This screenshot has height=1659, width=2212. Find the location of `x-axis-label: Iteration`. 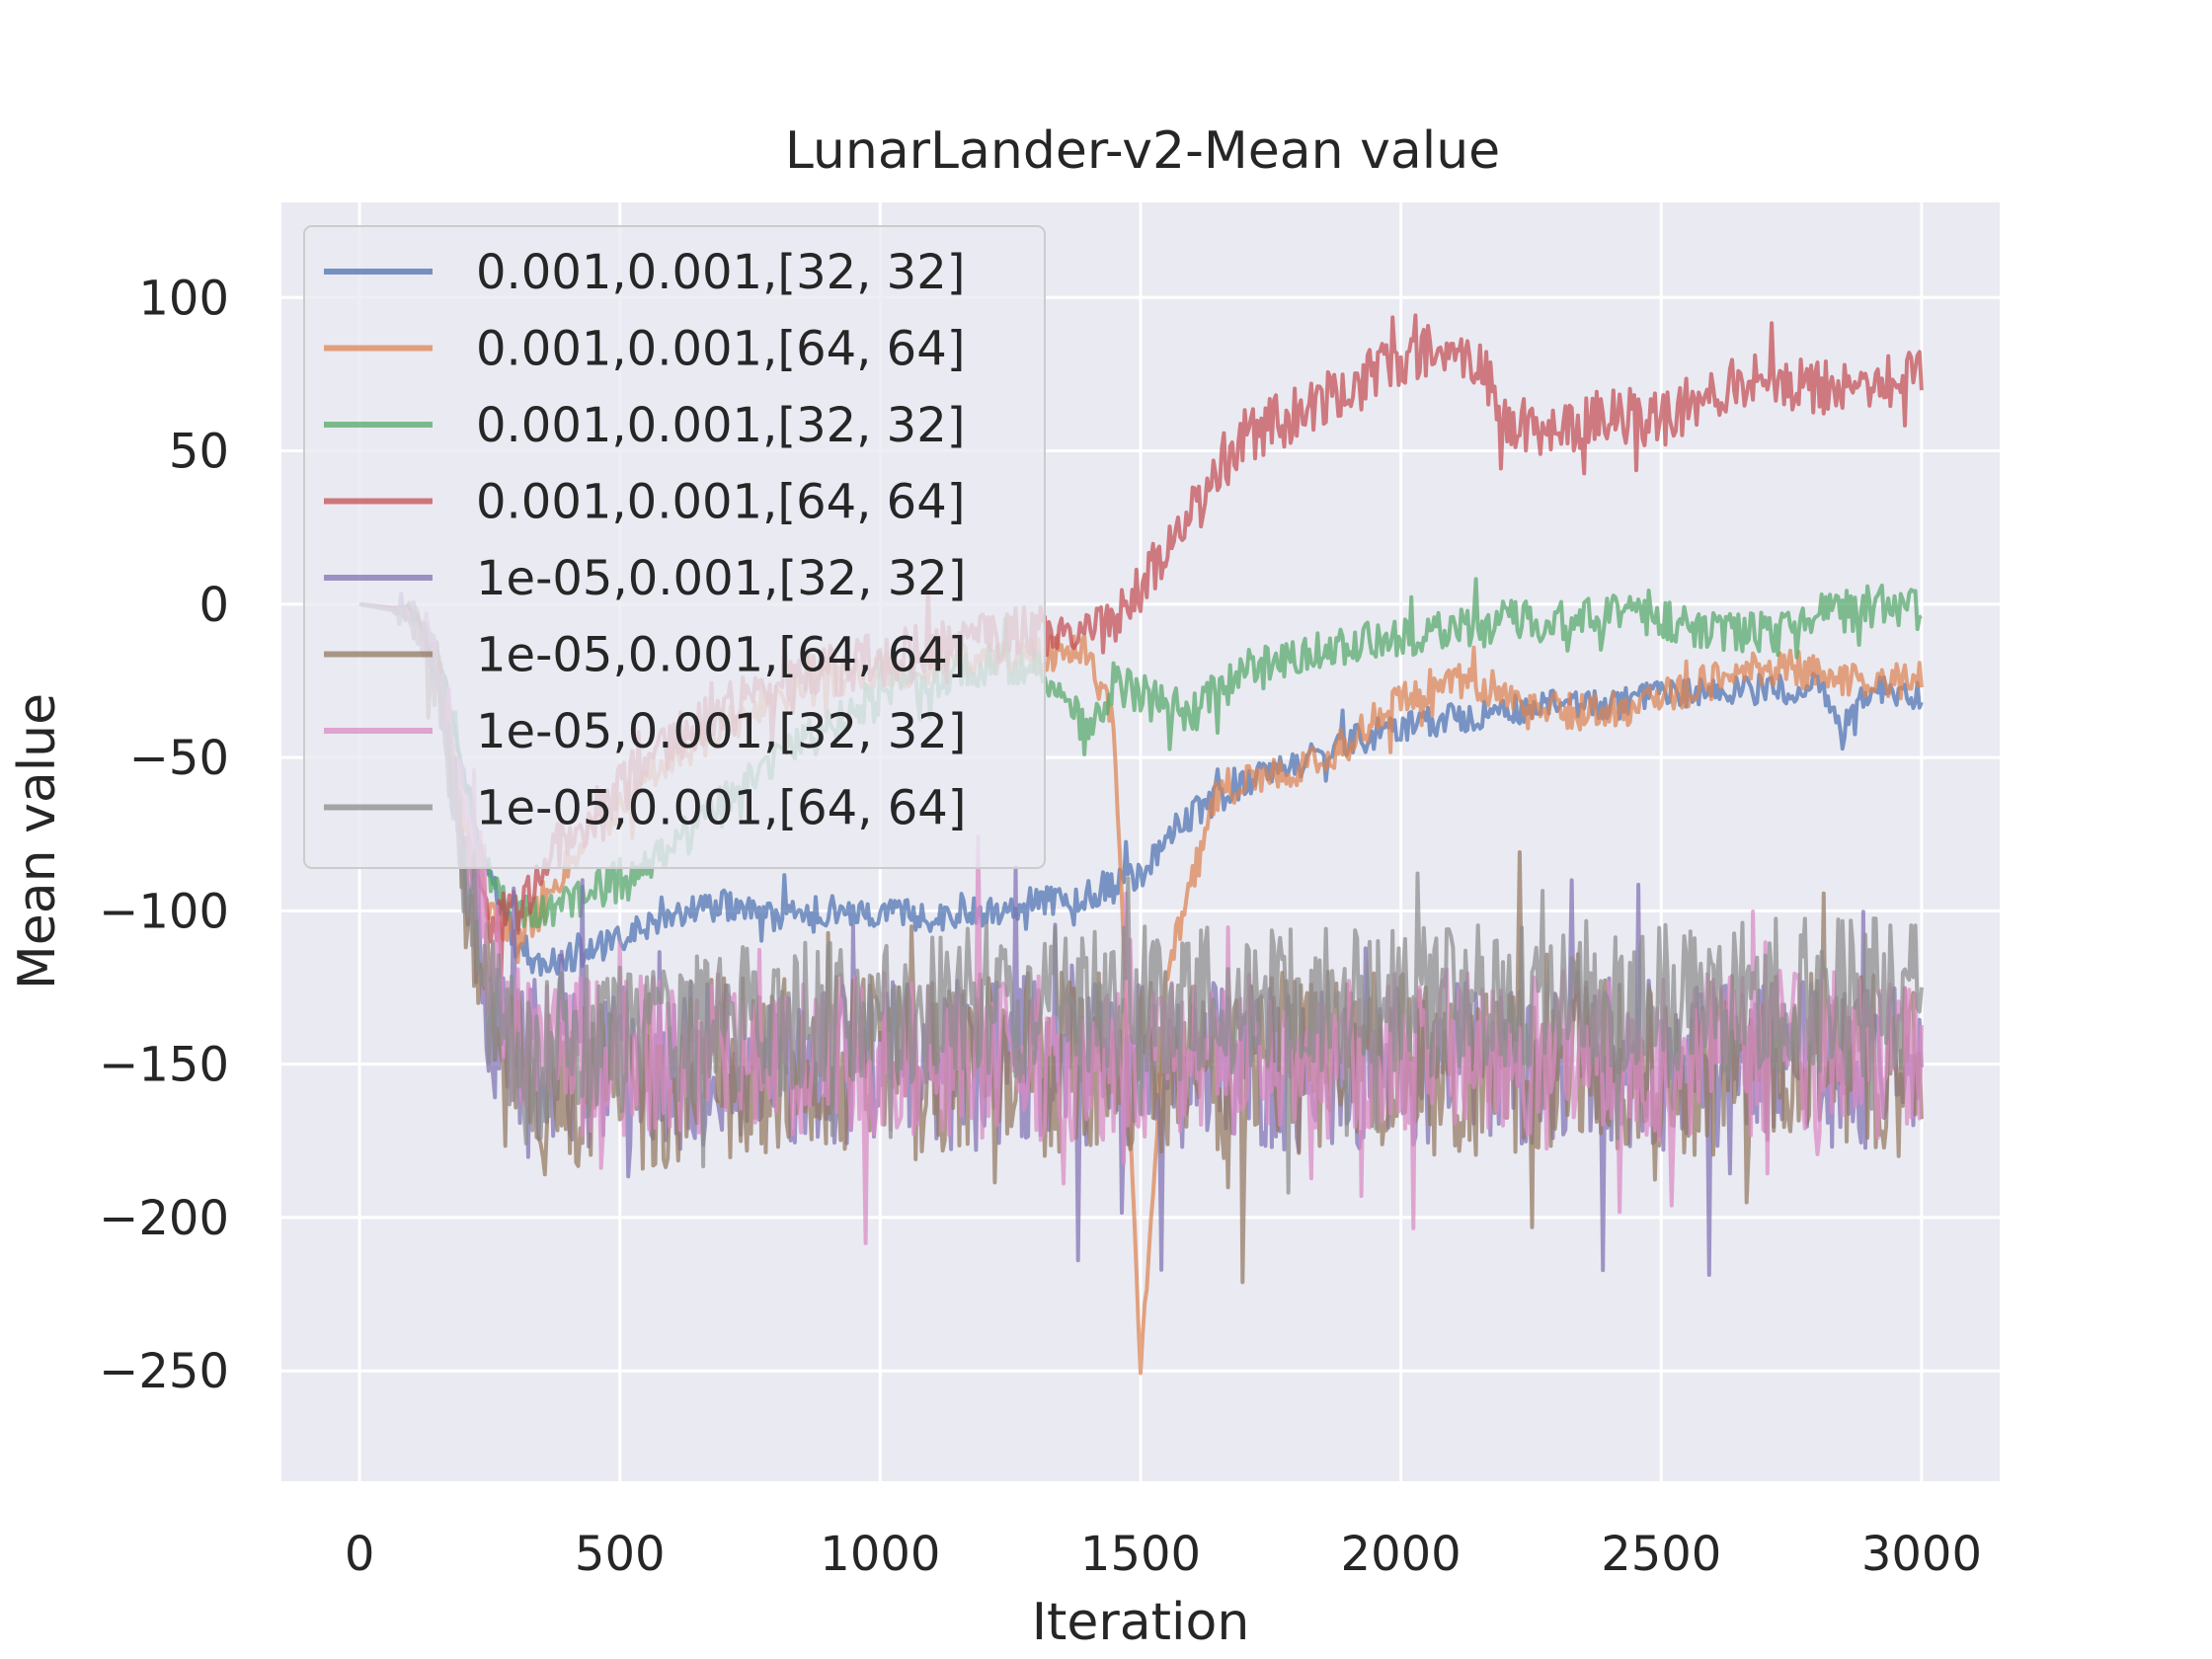

x-axis-label: Iteration is located at coordinates (1141, 1623).